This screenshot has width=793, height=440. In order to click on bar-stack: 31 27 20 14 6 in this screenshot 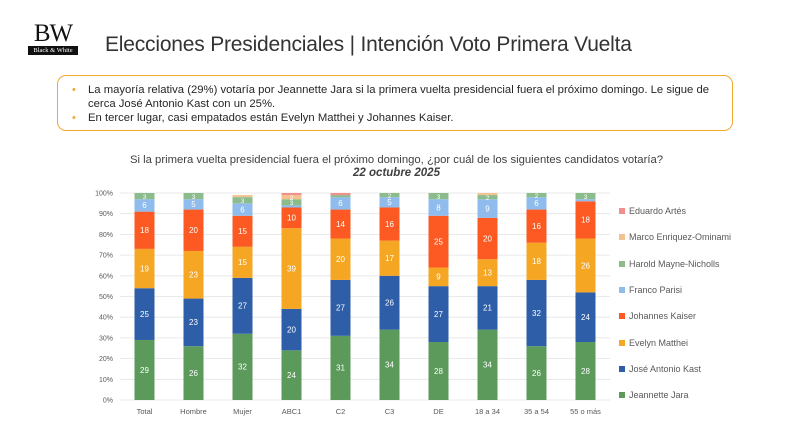, I will do `click(340, 296)`.